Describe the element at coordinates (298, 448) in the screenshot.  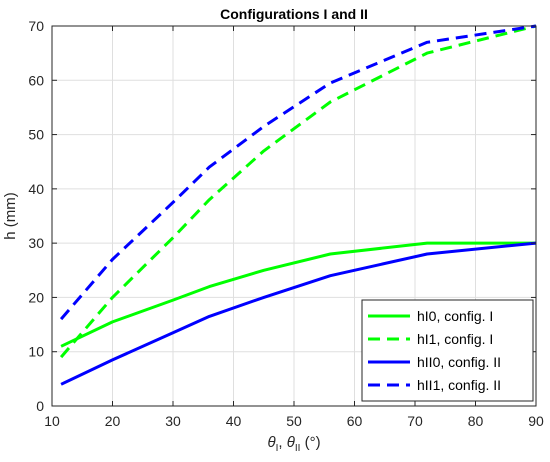
I see `x-axis-label-sub-2: II` at that location.